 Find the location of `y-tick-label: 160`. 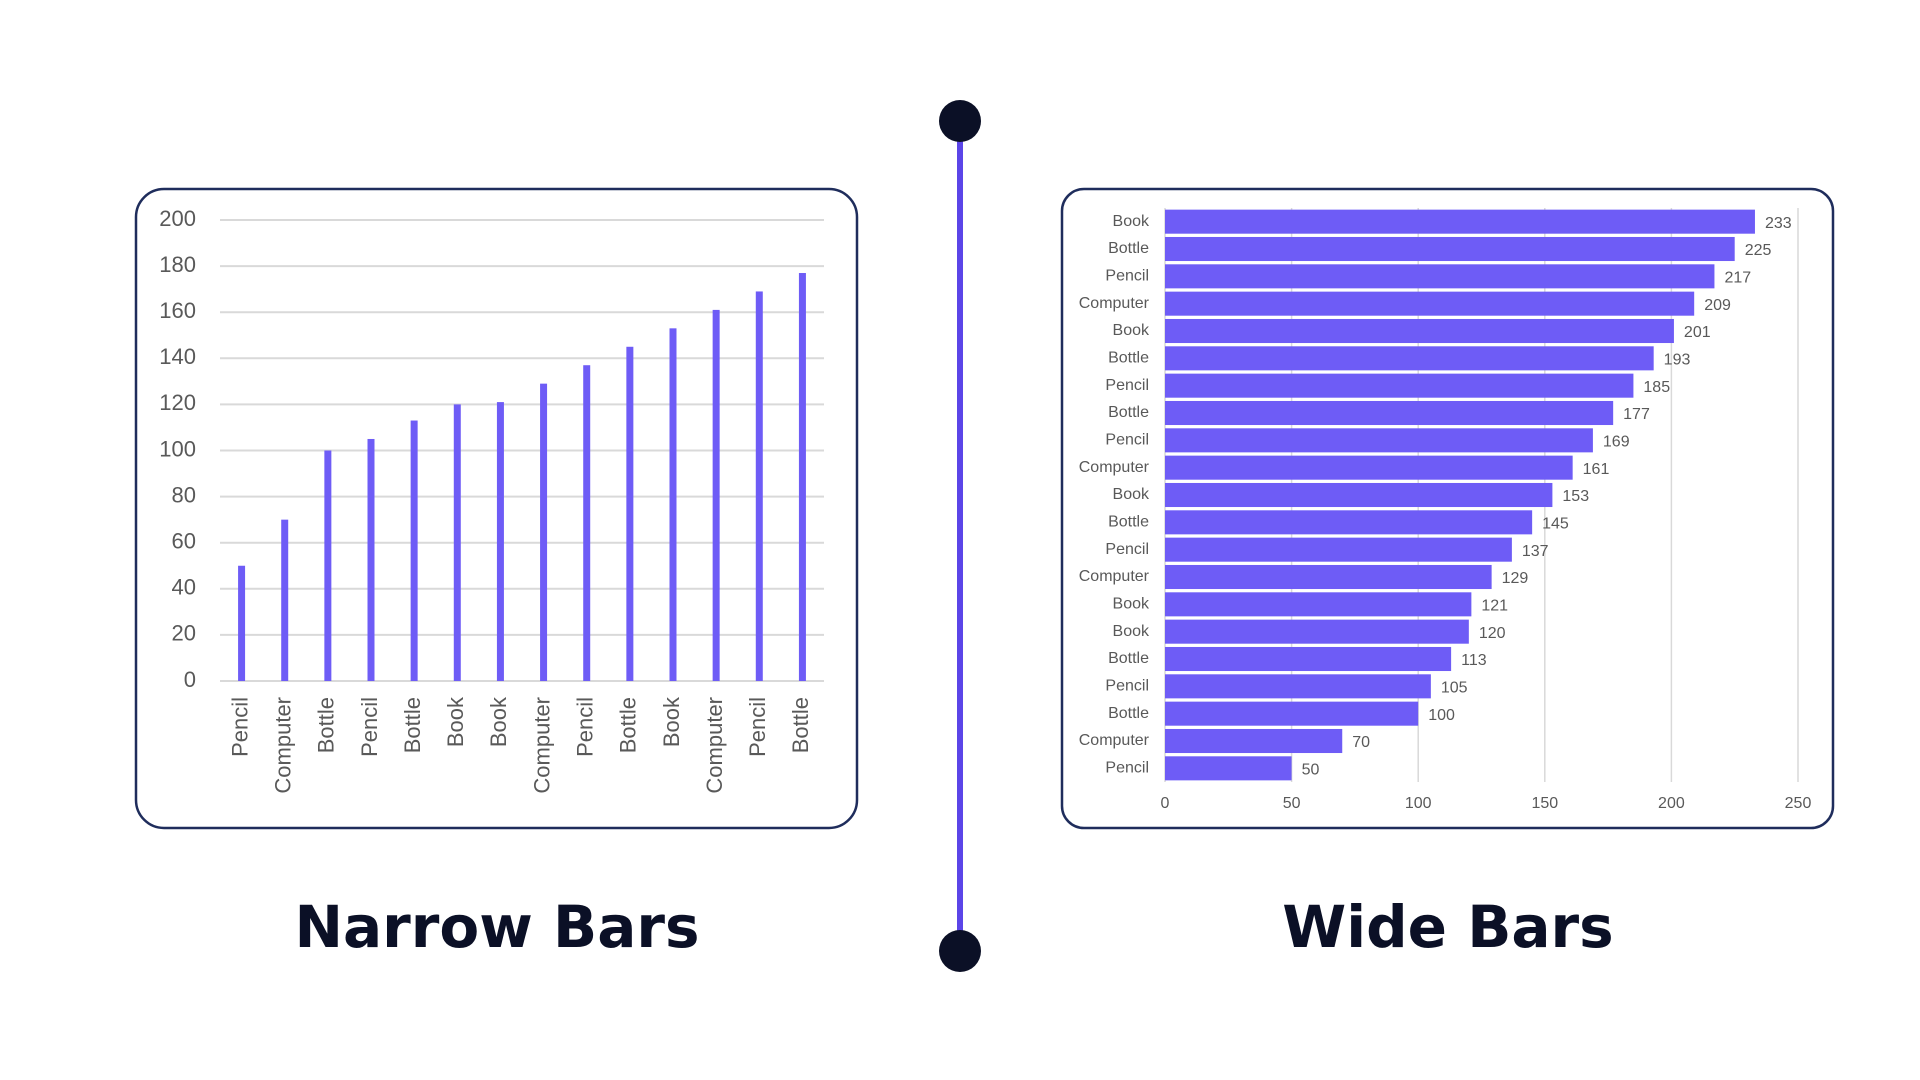

y-tick-label: 160 is located at coordinates (177, 310).